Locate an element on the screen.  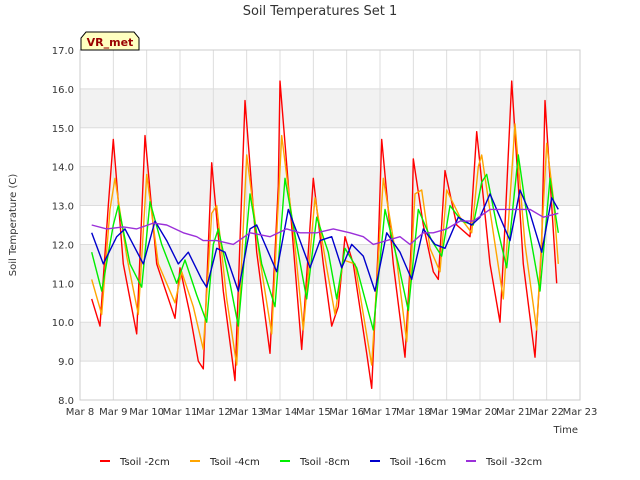
legend-label: Tsoil -16cm is located at coordinates (417, 462).